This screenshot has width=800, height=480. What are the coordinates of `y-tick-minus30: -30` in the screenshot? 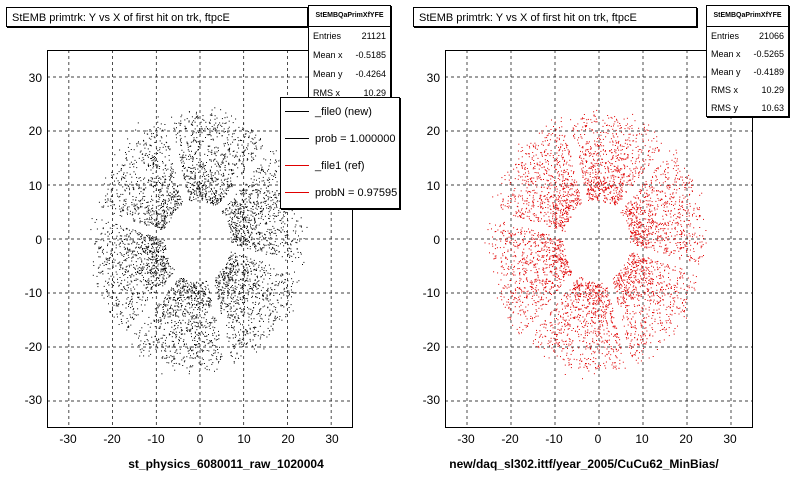 It's located at (33, 400).